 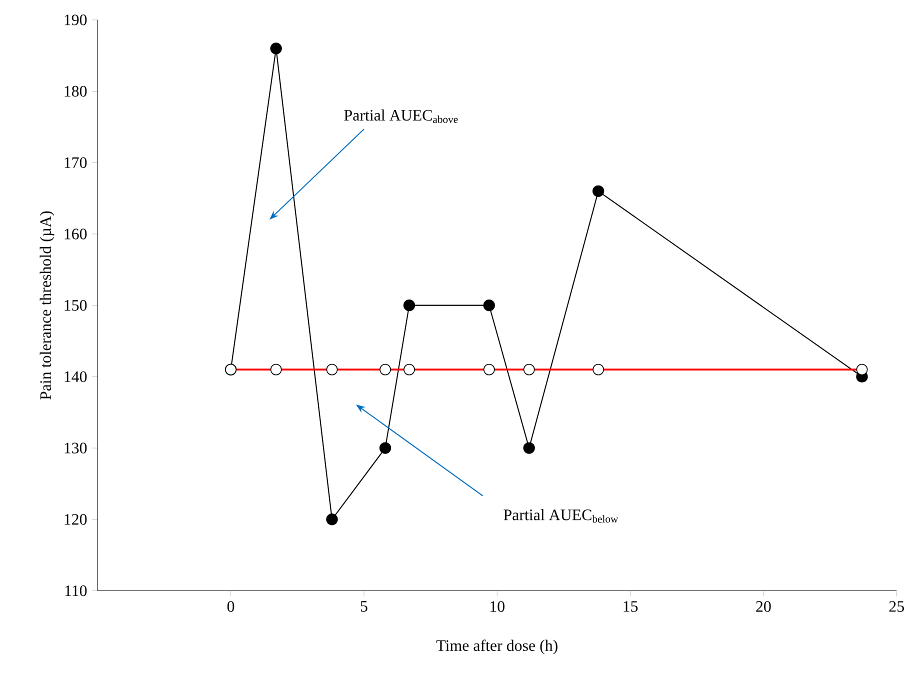 What do you see at coordinates (497, 606) in the screenshot?
I see `x-tick-label: 10` at bounding box center [497, 606].